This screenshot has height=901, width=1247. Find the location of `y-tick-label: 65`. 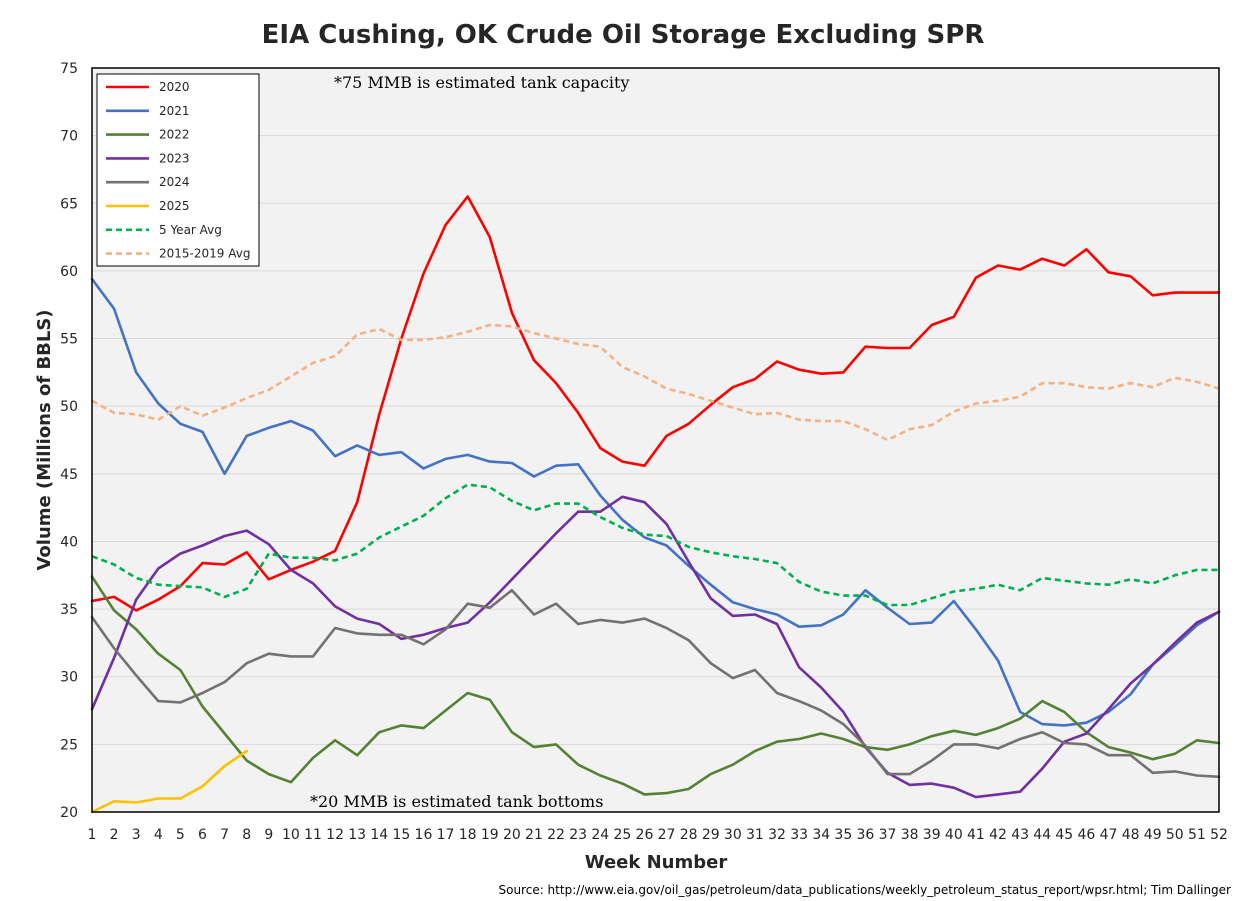

y-tick-label: 65 is located at coordinates (69, 204).